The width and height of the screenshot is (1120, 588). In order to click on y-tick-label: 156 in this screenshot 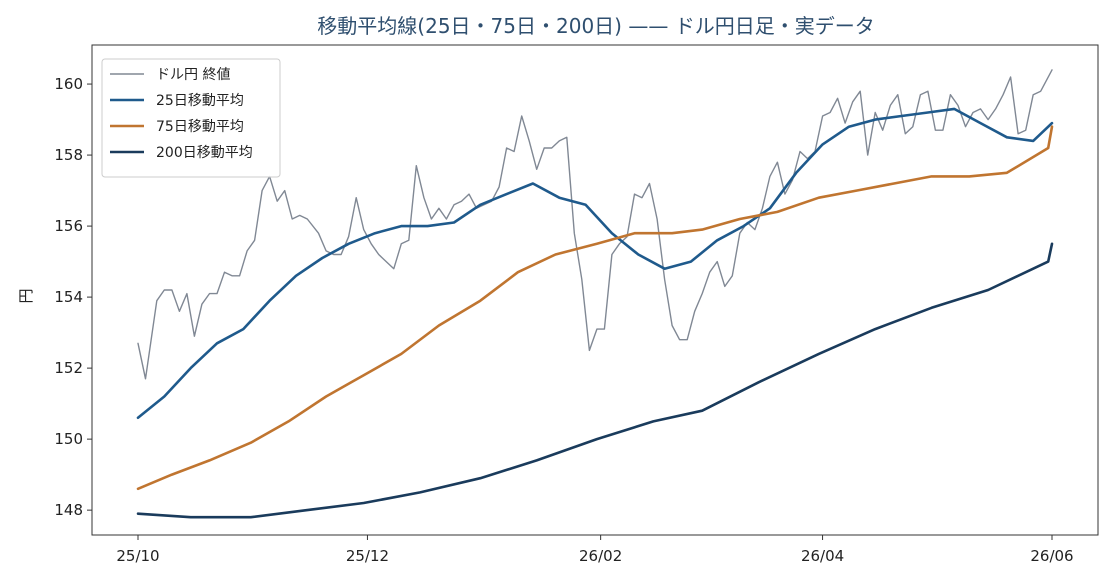, I will do `click(68, 226)`.